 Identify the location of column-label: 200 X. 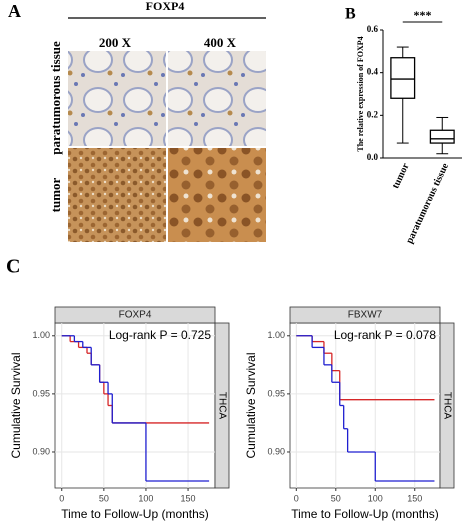
(115, 42).